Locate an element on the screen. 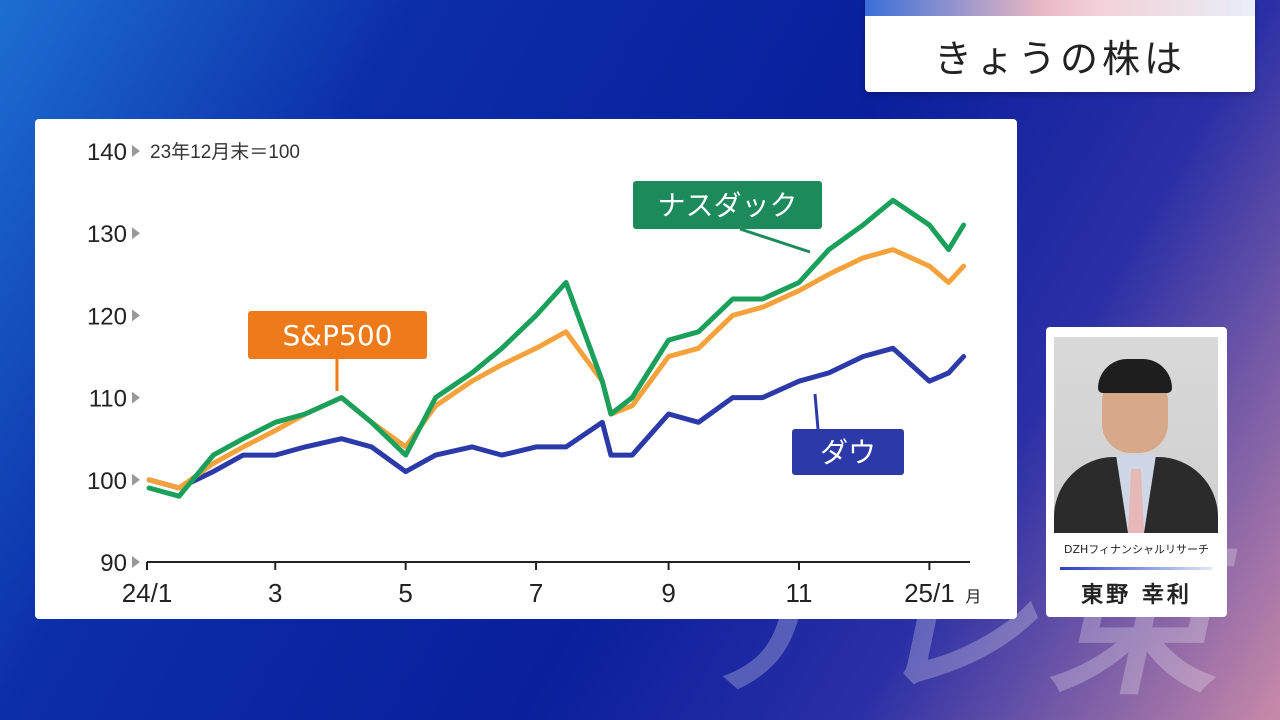 The width and height of the screenshot is (1280, 720). speaker-photo is located at coordinates (1136, 435).